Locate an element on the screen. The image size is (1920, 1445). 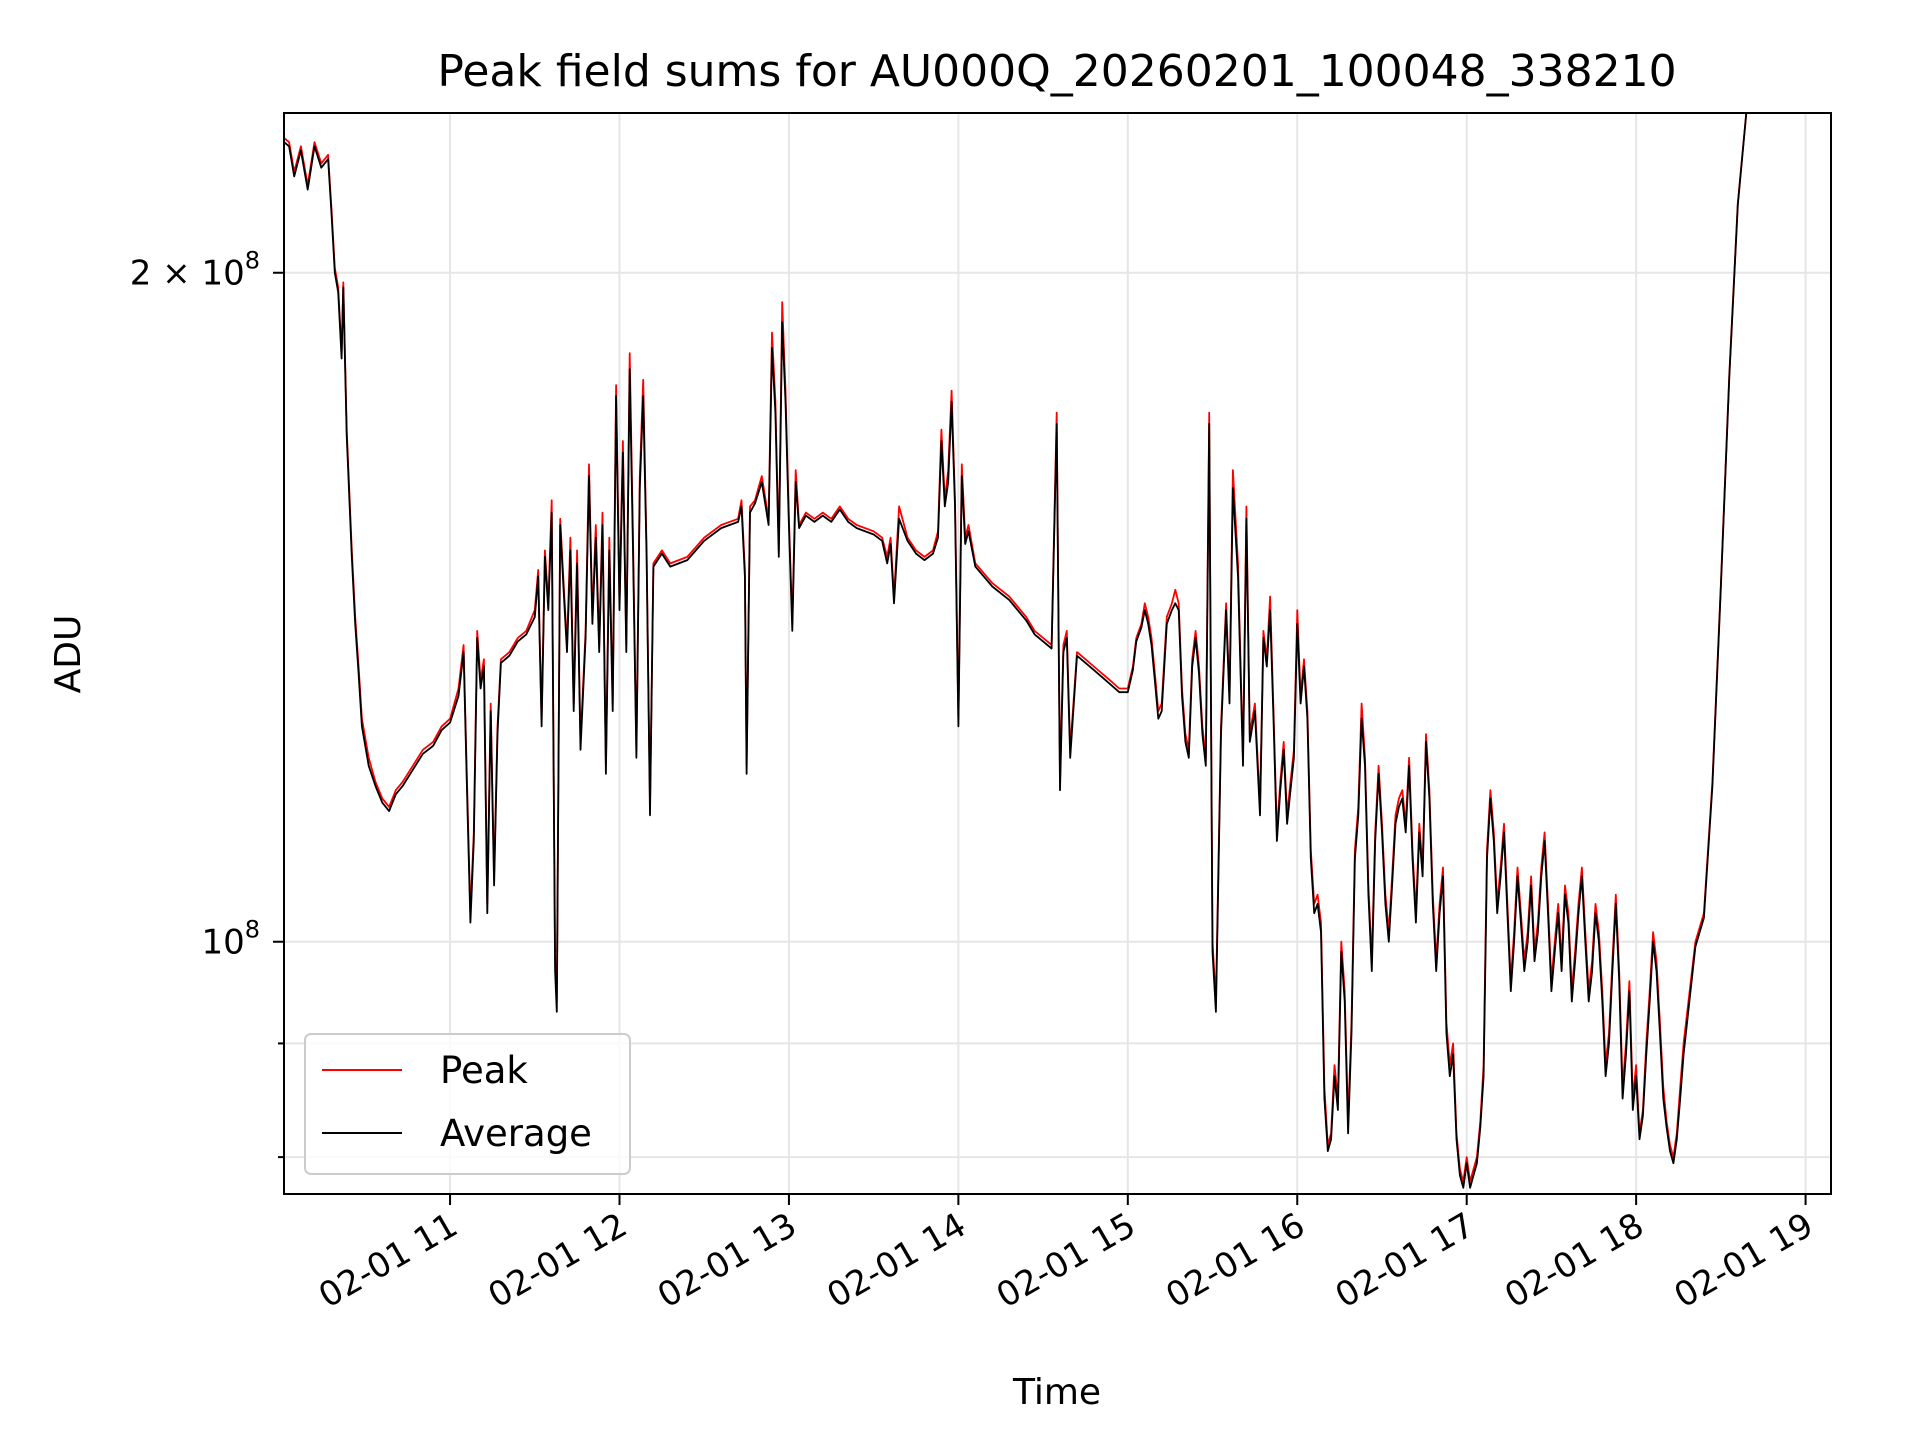
y-tick-label-1: 2 × 108 is located at coordinates (195, 270).